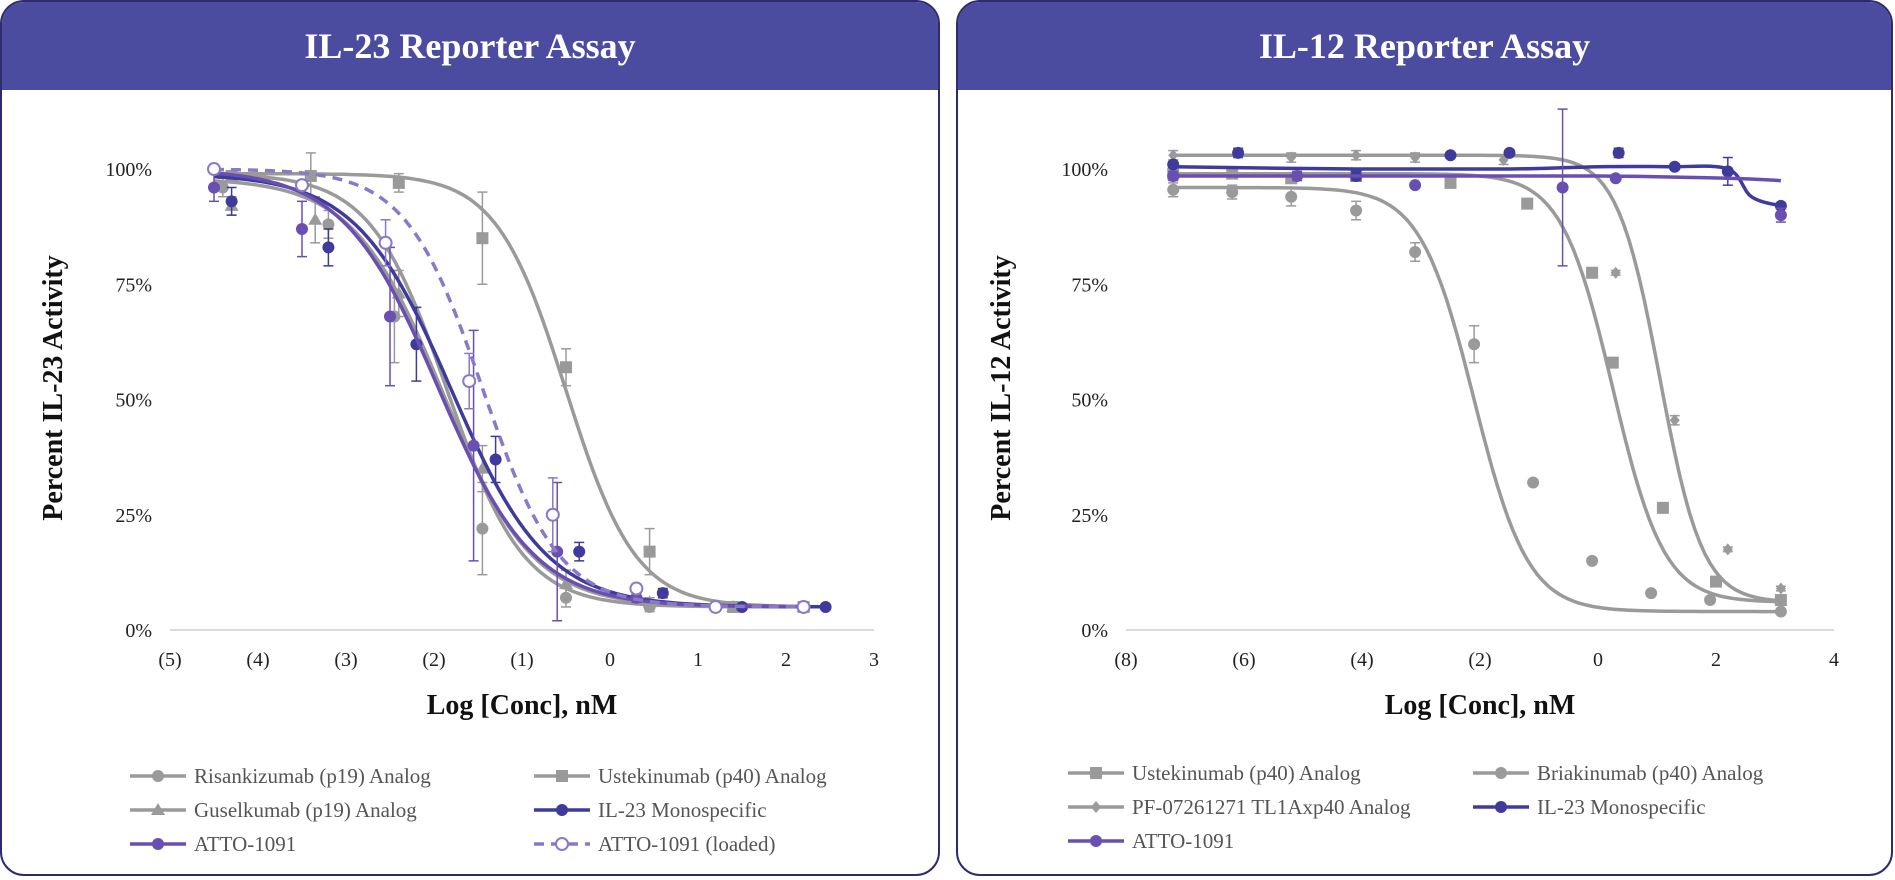  Describe the element at coordinates (698, 660) in the screenshot. I see `x-tick-label: 1` at that location.